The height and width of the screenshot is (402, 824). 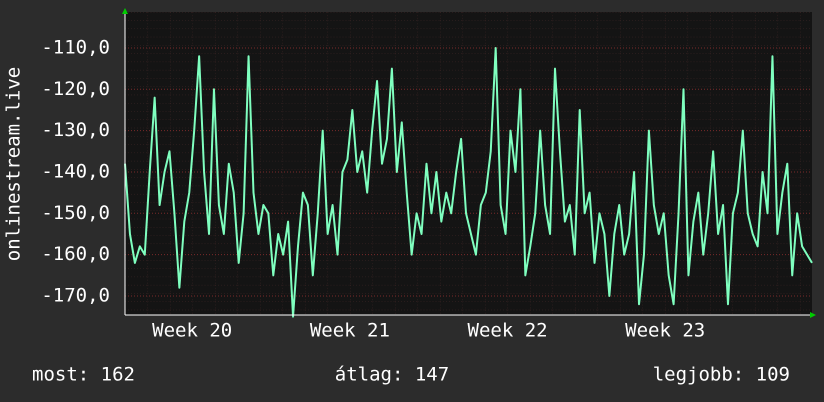 What do you see at coordinates (75, 47) in the screenshot?
I see `y-tick-label: -110,0` at bounding box center [75, 47].